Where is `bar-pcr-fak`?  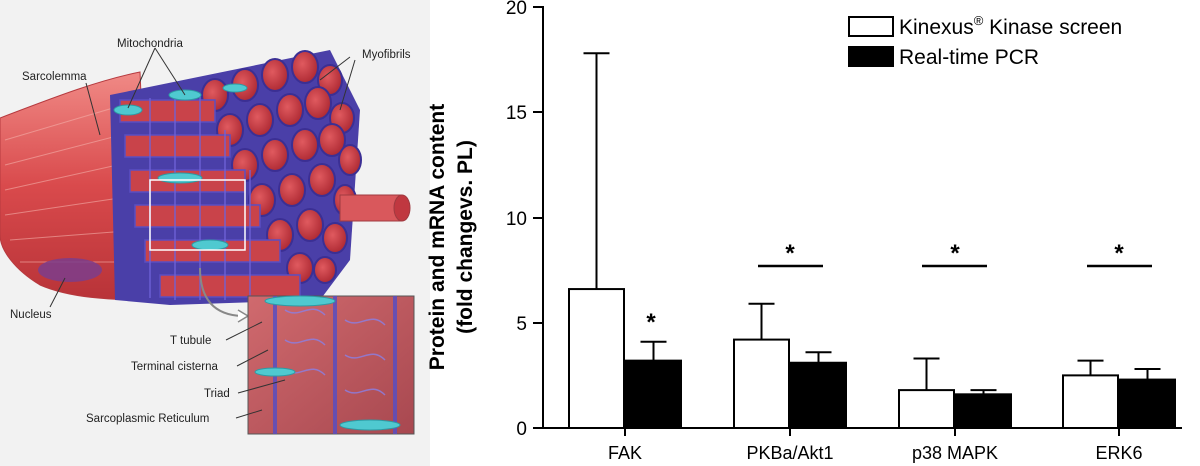 bar-pcr-fak is located at coordinates (653, 394).